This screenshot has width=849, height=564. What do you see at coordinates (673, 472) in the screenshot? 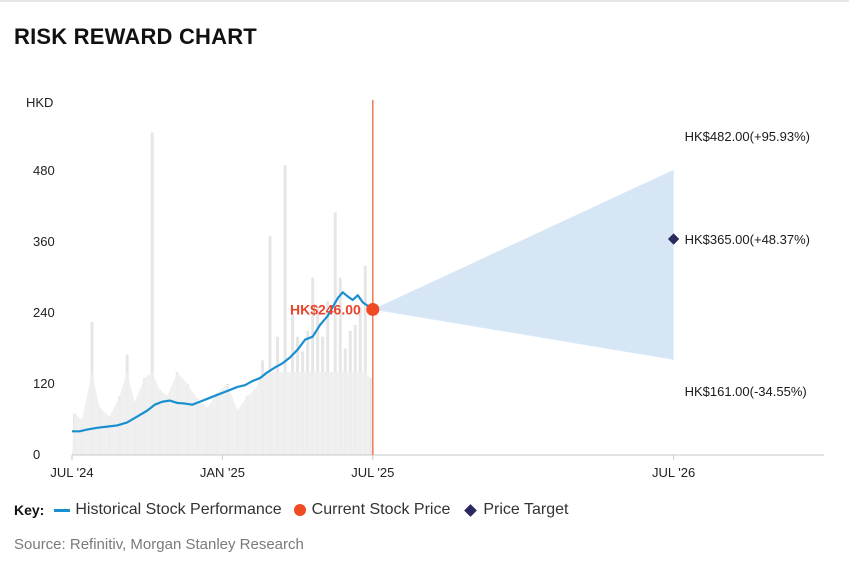
I see `x-tick-label: JUL '26` at bounding box center [673, 472].